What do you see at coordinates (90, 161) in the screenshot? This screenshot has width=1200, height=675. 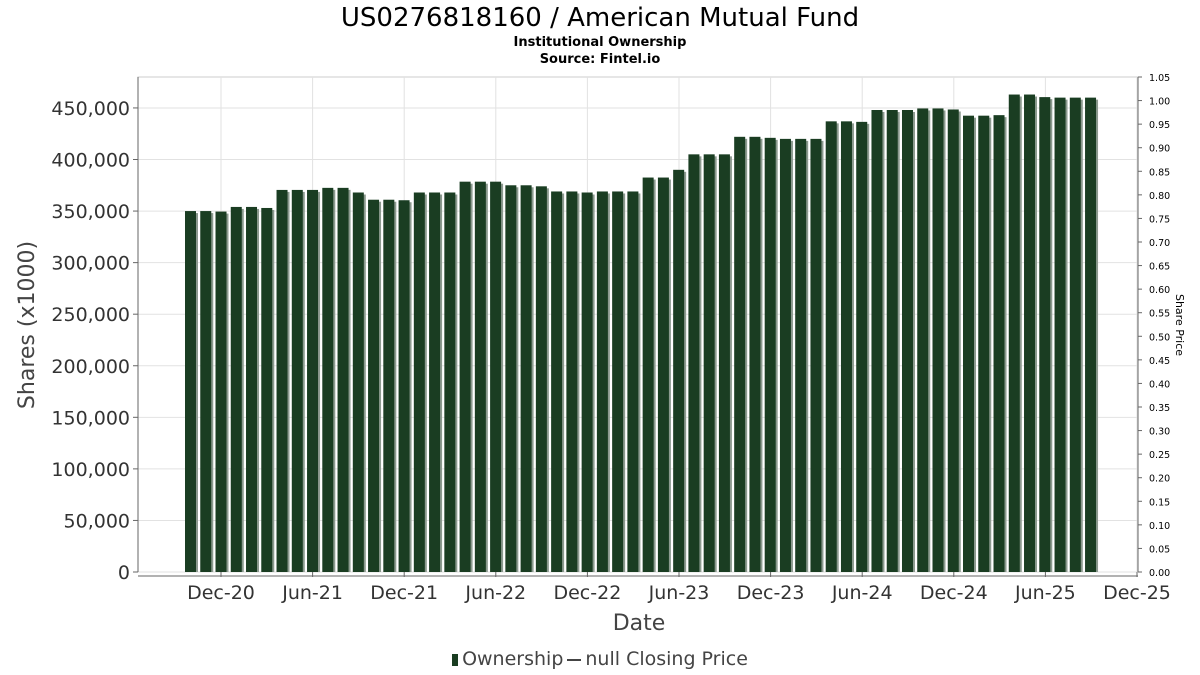 I see `y-tick-label: 400,000` at bounding box center [90, 161].